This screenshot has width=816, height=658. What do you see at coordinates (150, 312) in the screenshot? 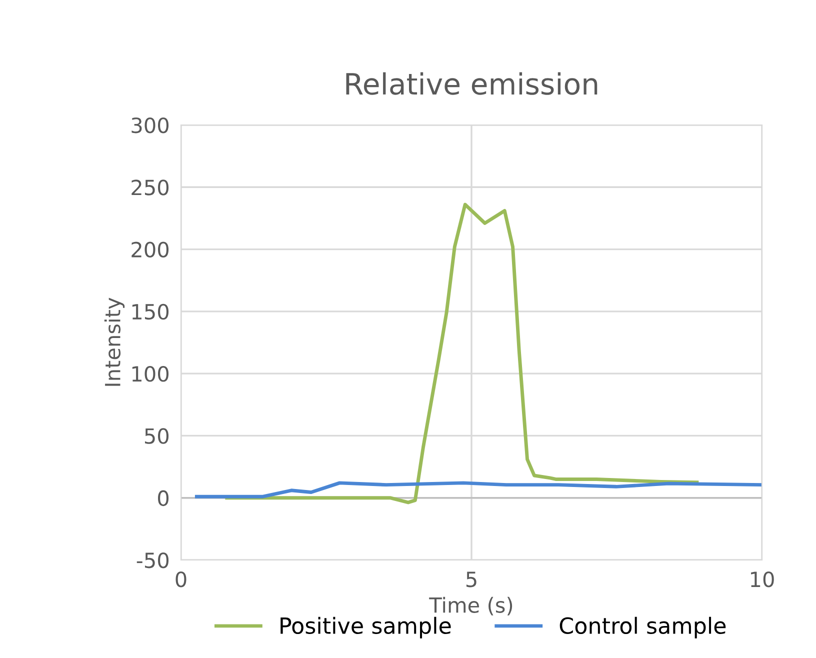
I see `y-tick-label: 150` at bounding box center [150, 312].